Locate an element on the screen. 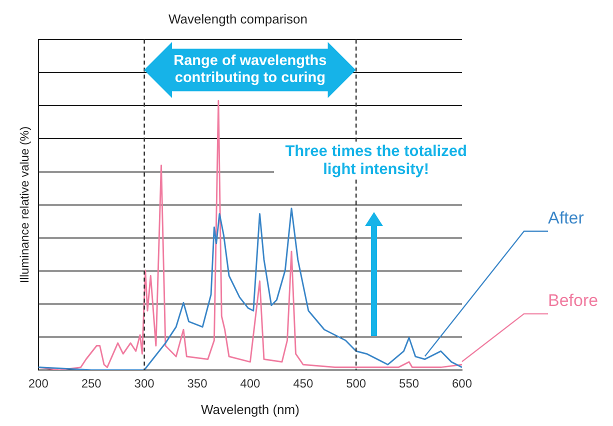  text: Range of wavelengths contributing to curing is located at coordinates (250, 69).